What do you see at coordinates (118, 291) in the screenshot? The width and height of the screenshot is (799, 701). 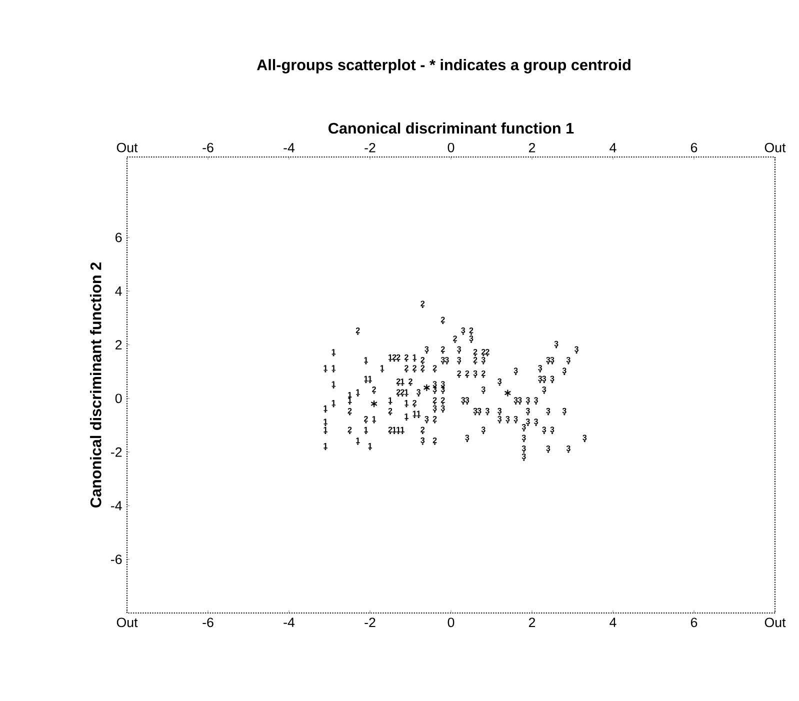 I see `y-tick-label: 4` at bounding box center [118, 291].